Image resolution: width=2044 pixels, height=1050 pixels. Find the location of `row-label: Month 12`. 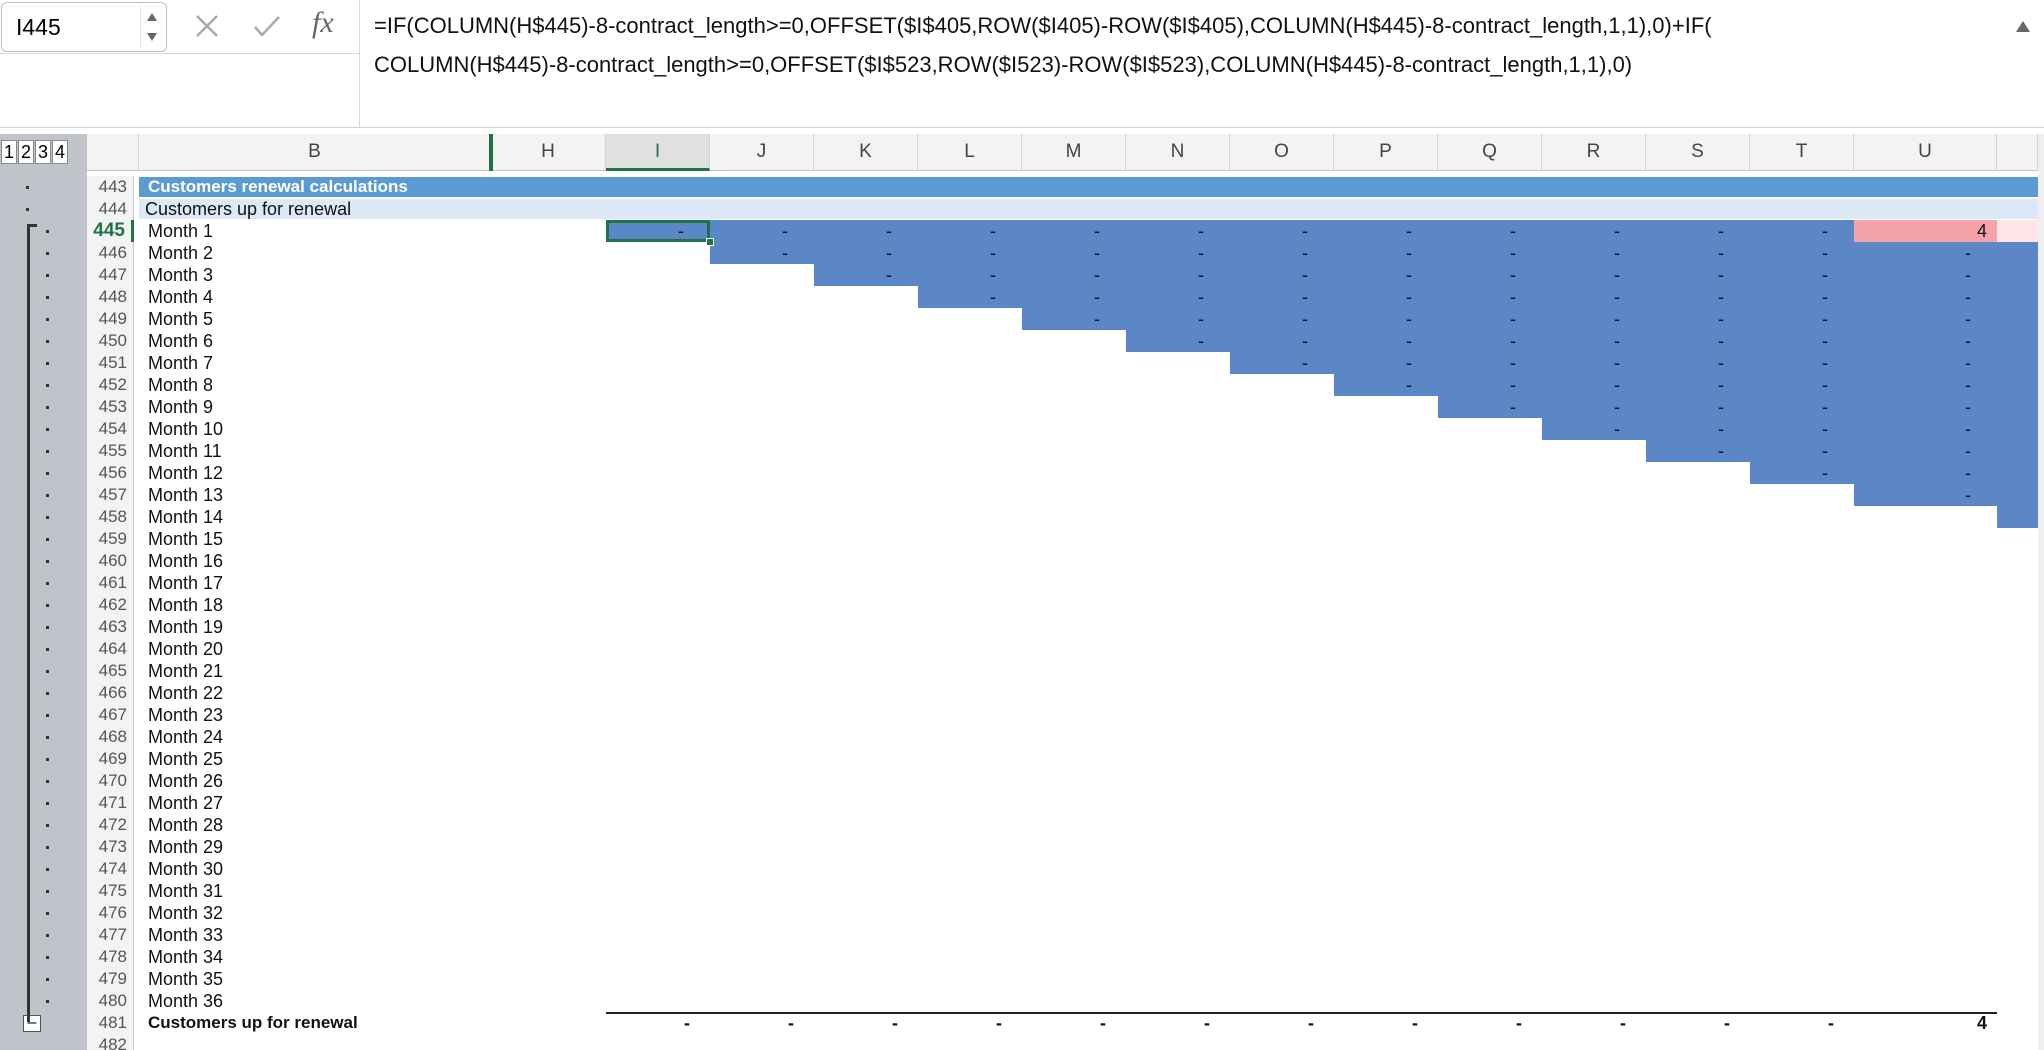

row-label: Month 12 is located at coordinates (186, 473).